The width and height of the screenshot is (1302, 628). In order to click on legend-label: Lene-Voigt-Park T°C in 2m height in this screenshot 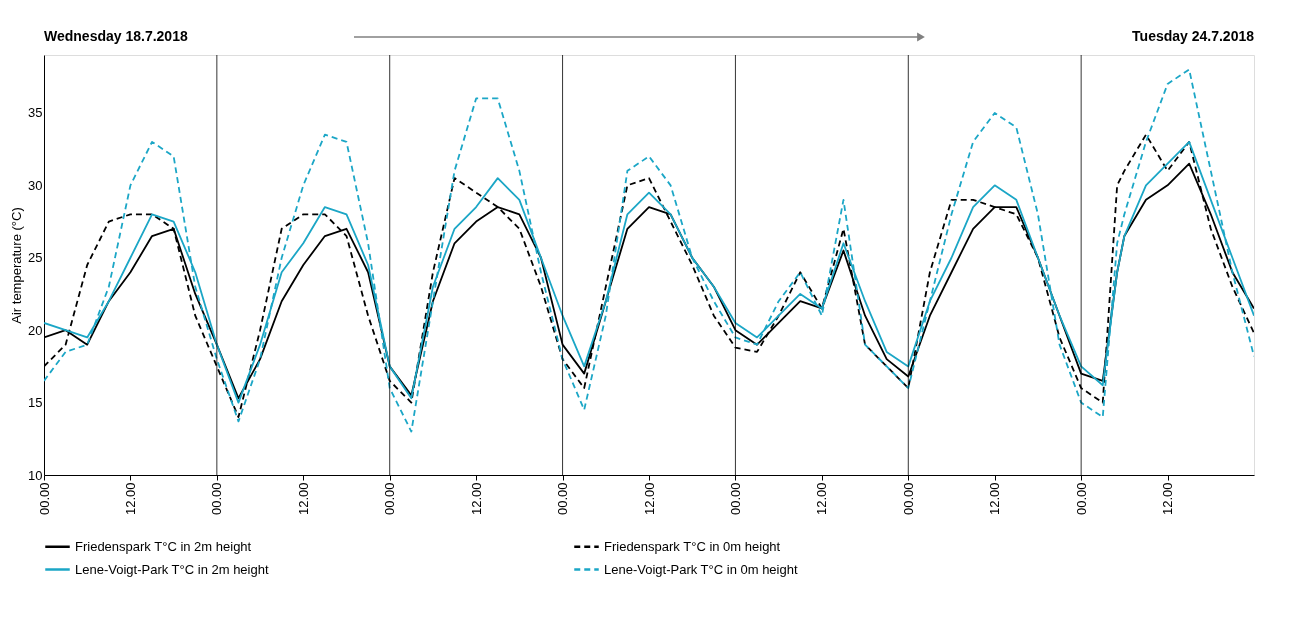, I will do `click(172, 569)`.